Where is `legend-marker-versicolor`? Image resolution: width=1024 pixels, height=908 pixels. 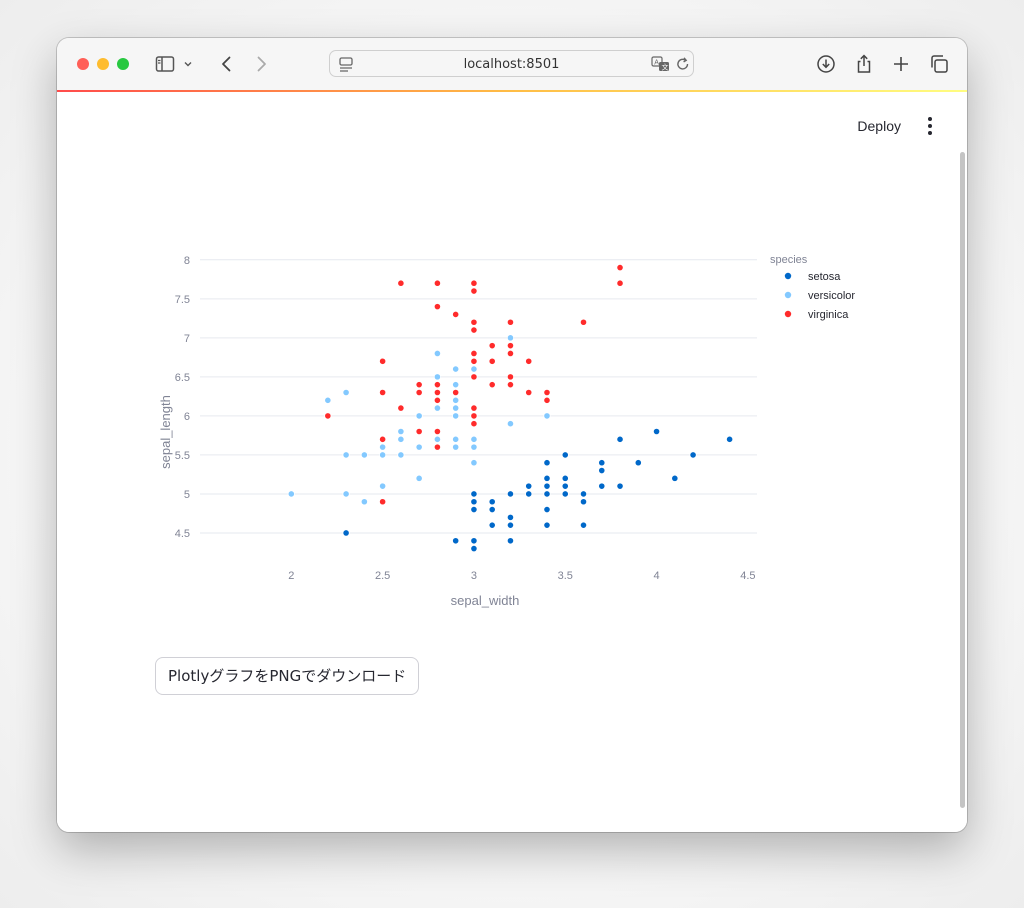 legend-marker-versicolor is located at coordinates (788, 295).